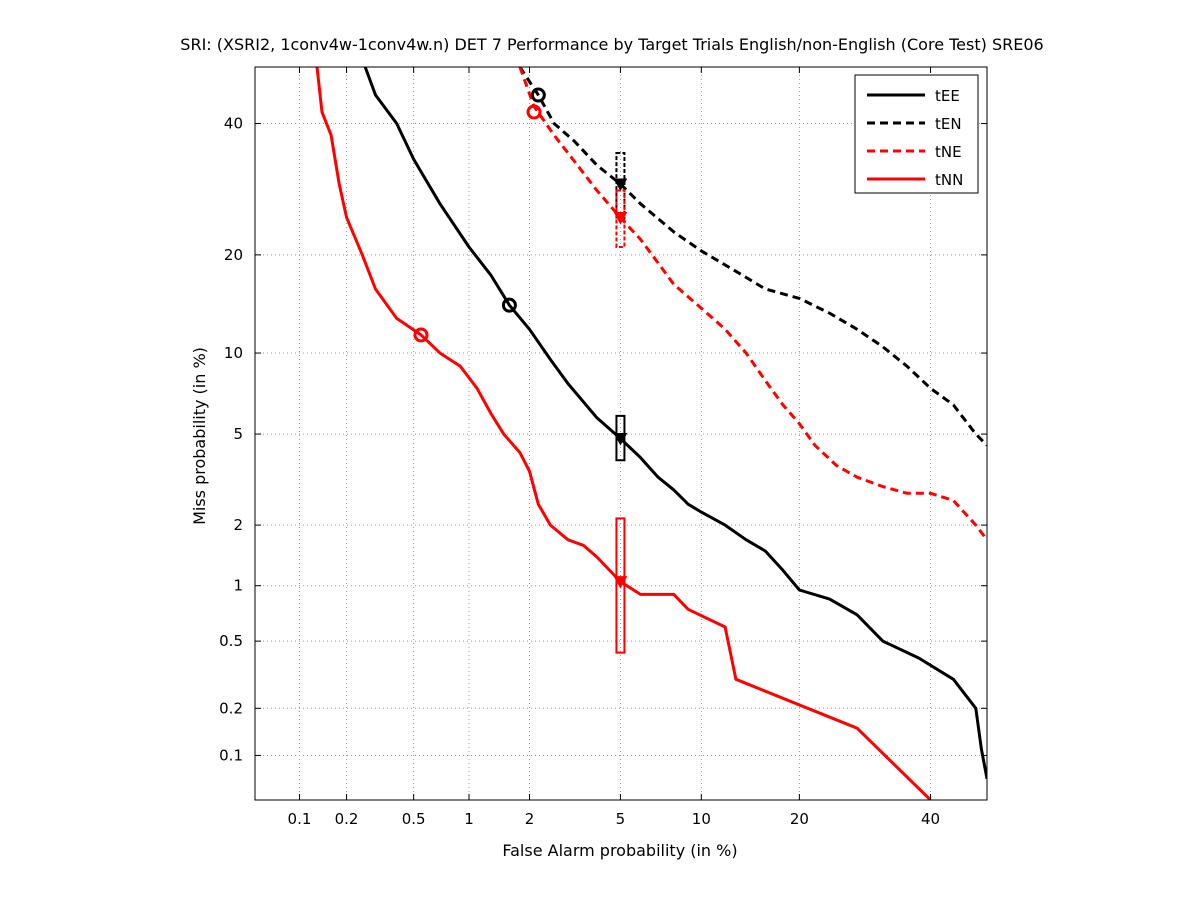 This screenshot has height=900, width=1201. I want to click on x-tick-label: 0.1, so click(300, 819).